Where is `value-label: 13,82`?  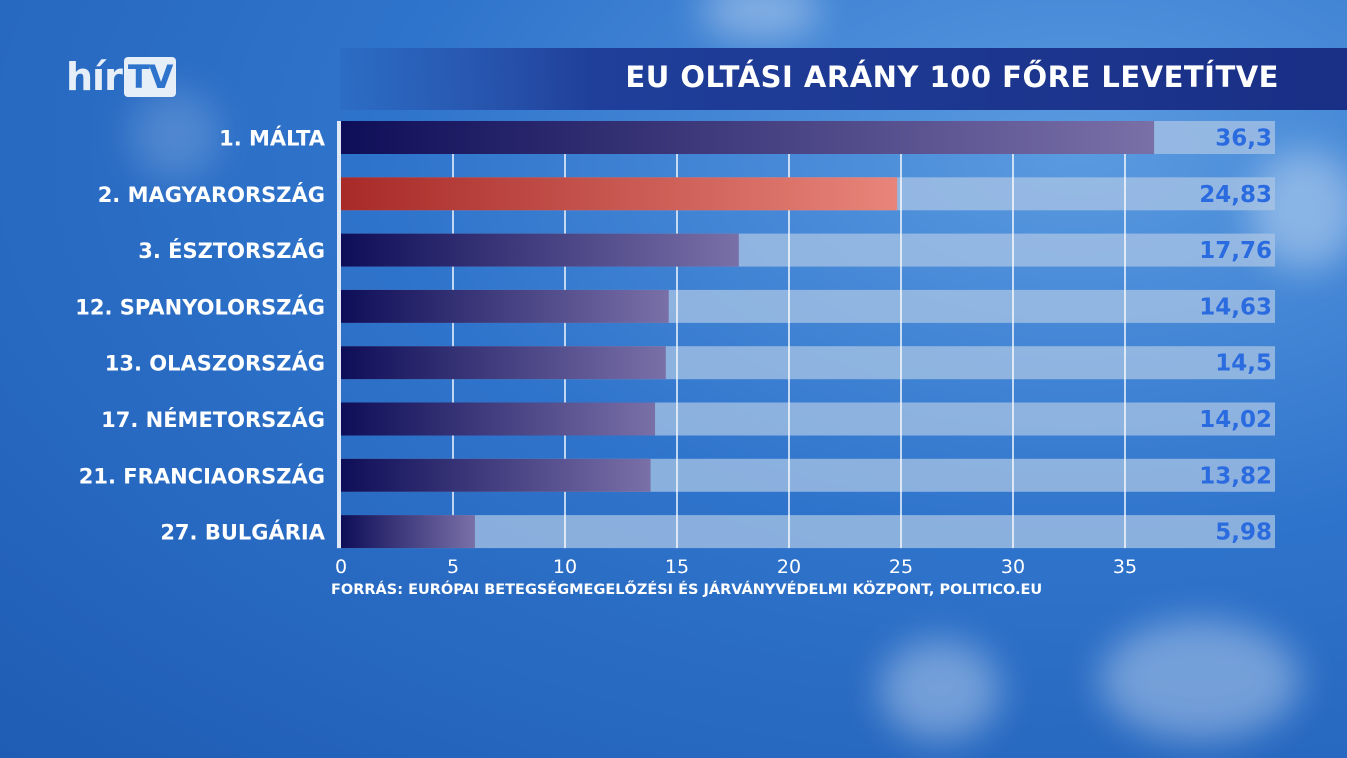 value-label: 13,82 is located at coordinates (1235, 476).